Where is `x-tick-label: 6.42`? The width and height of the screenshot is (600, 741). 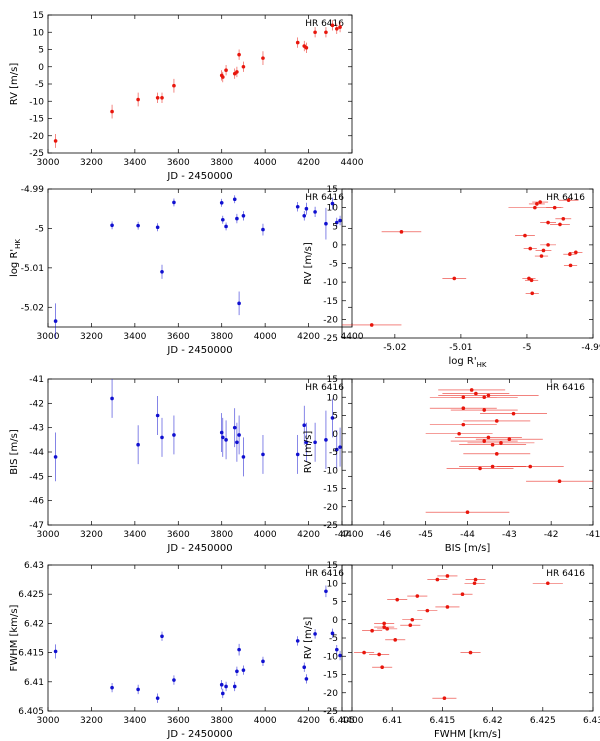 x-tick-label: 6.42 is located at coordinates (493, 721).